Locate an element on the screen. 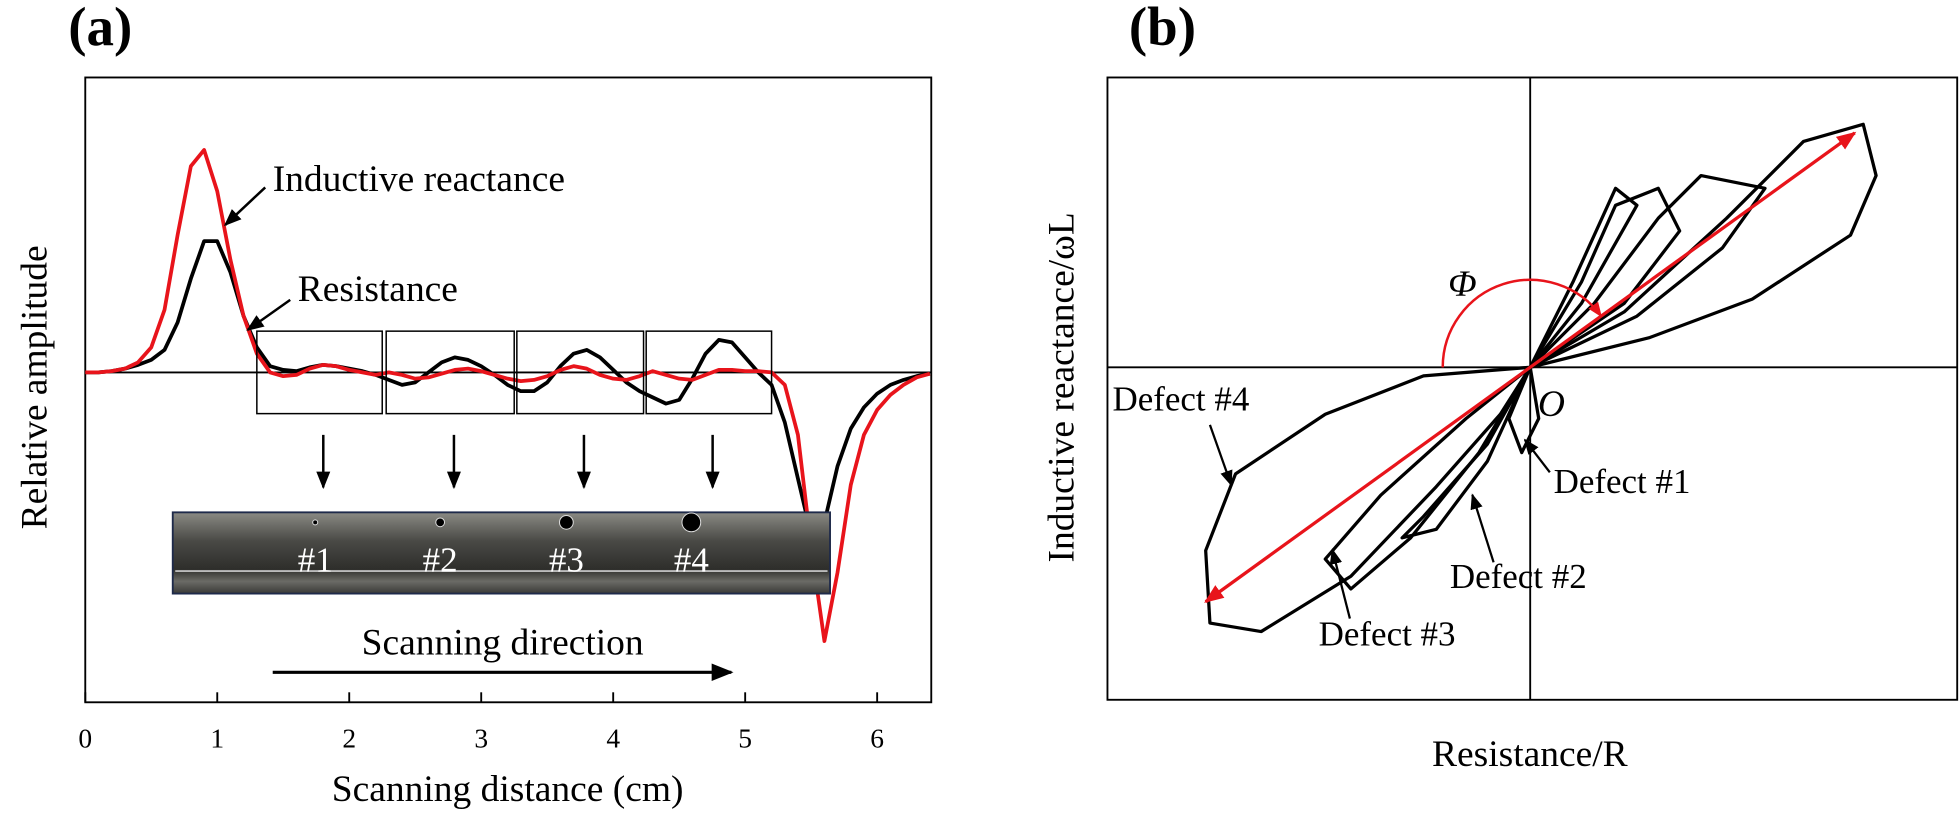  defect-annotation: Defect #3 is located at coordinates (1387, 633).